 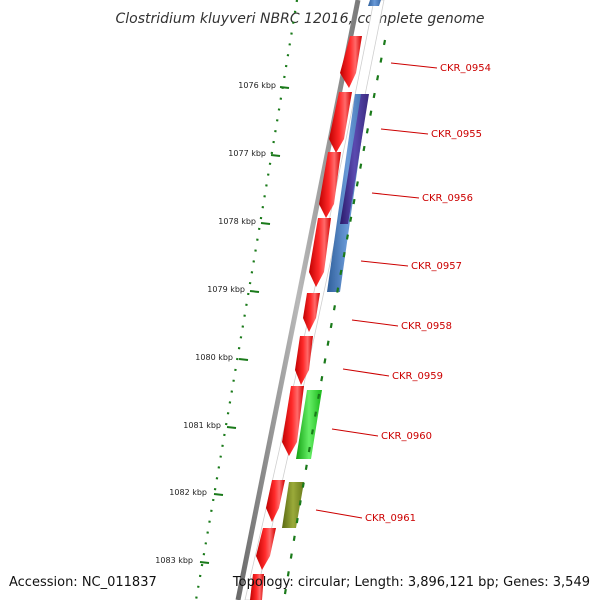 What do you see at coordinates (456, 134) in the screenshot?
I see `gene-label: CKR_0955` at bounding box center [456, 134].